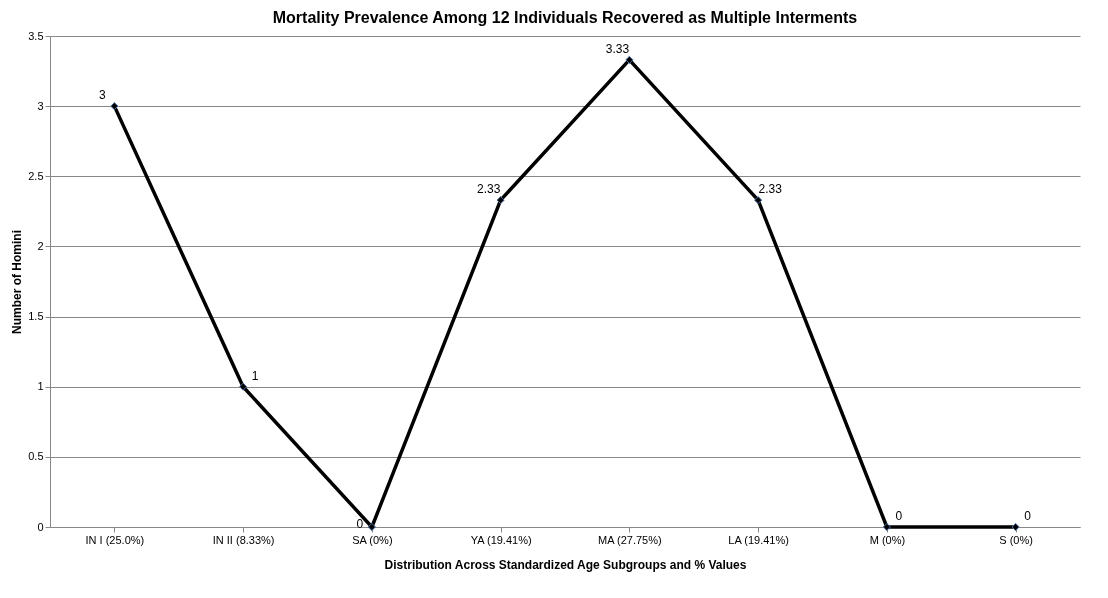 This screenshot has height=598, width=1108. I want to click on data-label: 1, so click(255, 375).